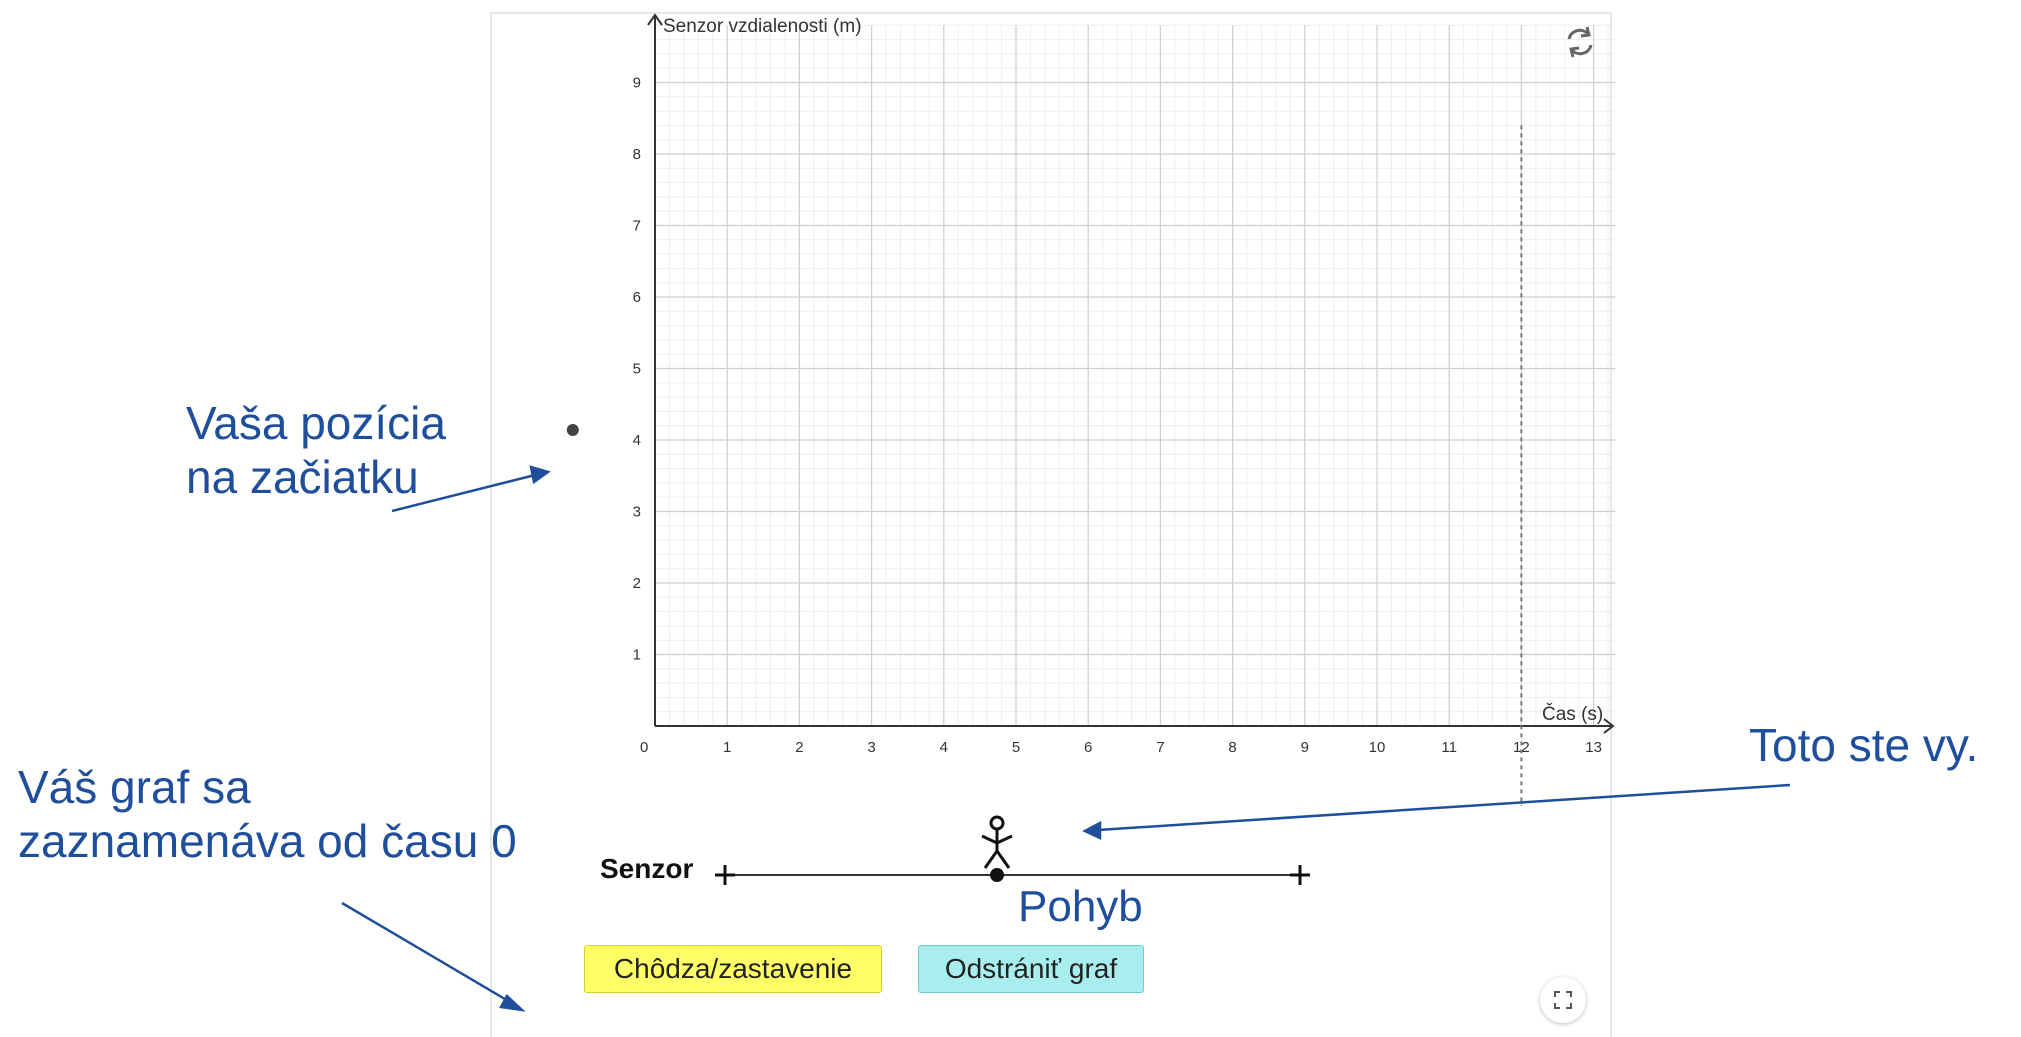 The width and height of the screenshot is (2021, 1037). Describe the element at coordinates (463, 493) in the screenshot. I see `arrow-start-position` at that location.